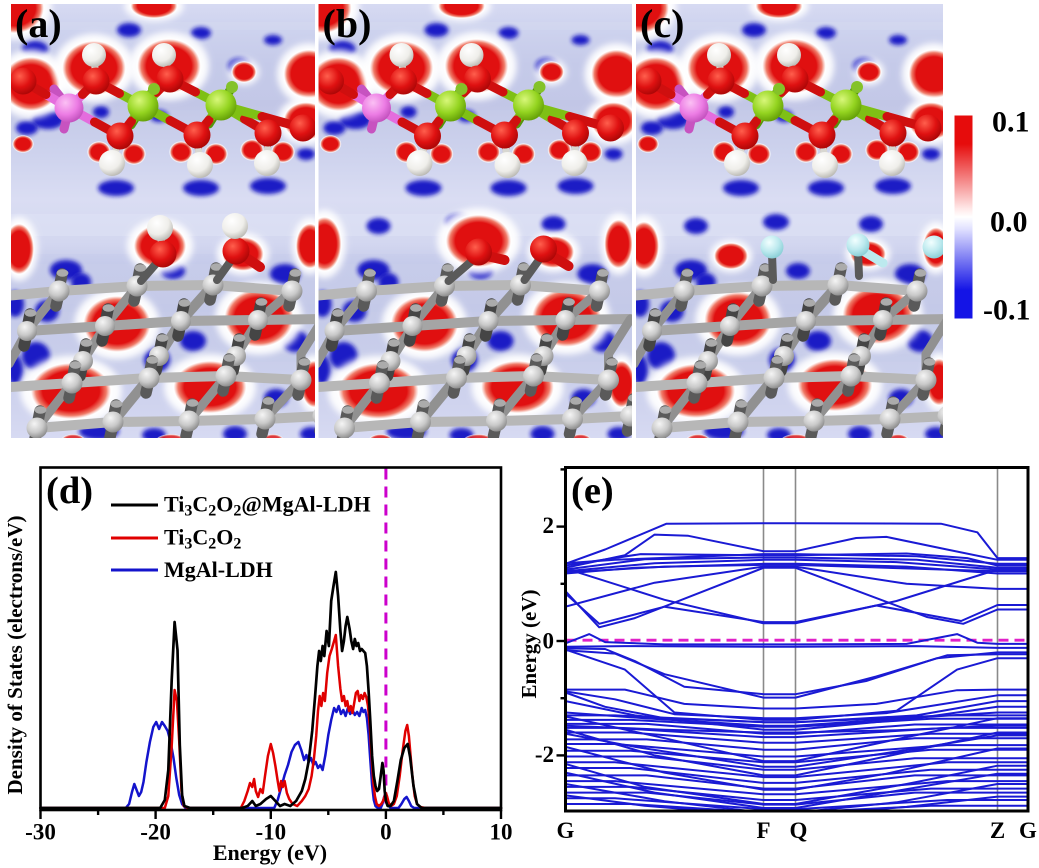  I want to click on svg-text: -20, so click(155, 832).